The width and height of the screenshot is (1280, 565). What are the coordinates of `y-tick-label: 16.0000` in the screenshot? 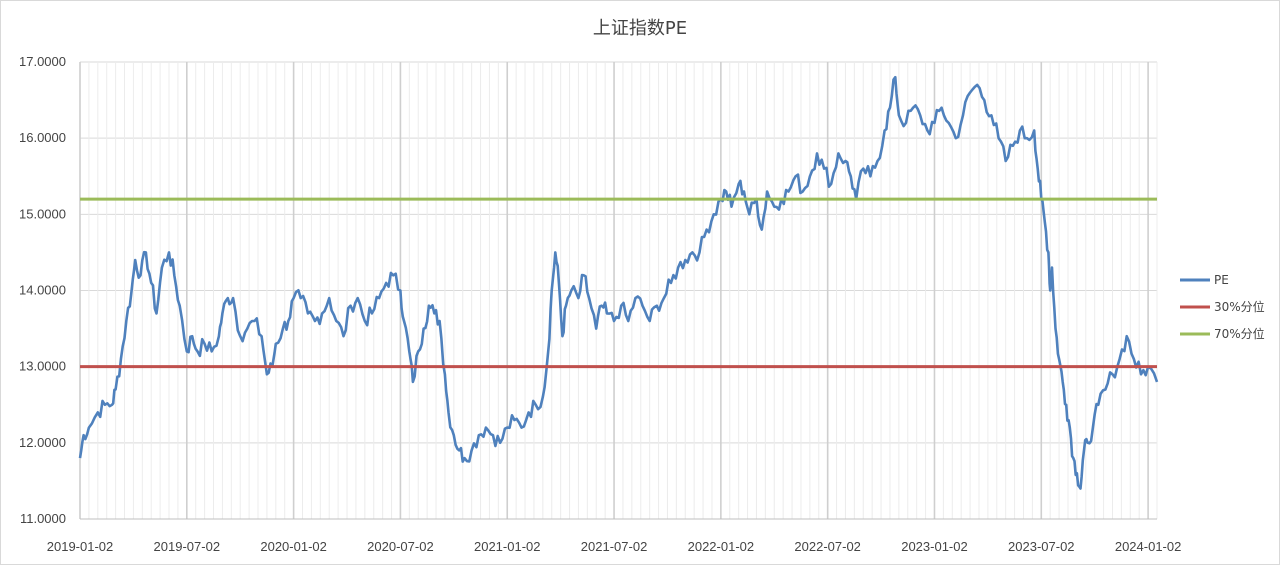 It's located at (42, 137).